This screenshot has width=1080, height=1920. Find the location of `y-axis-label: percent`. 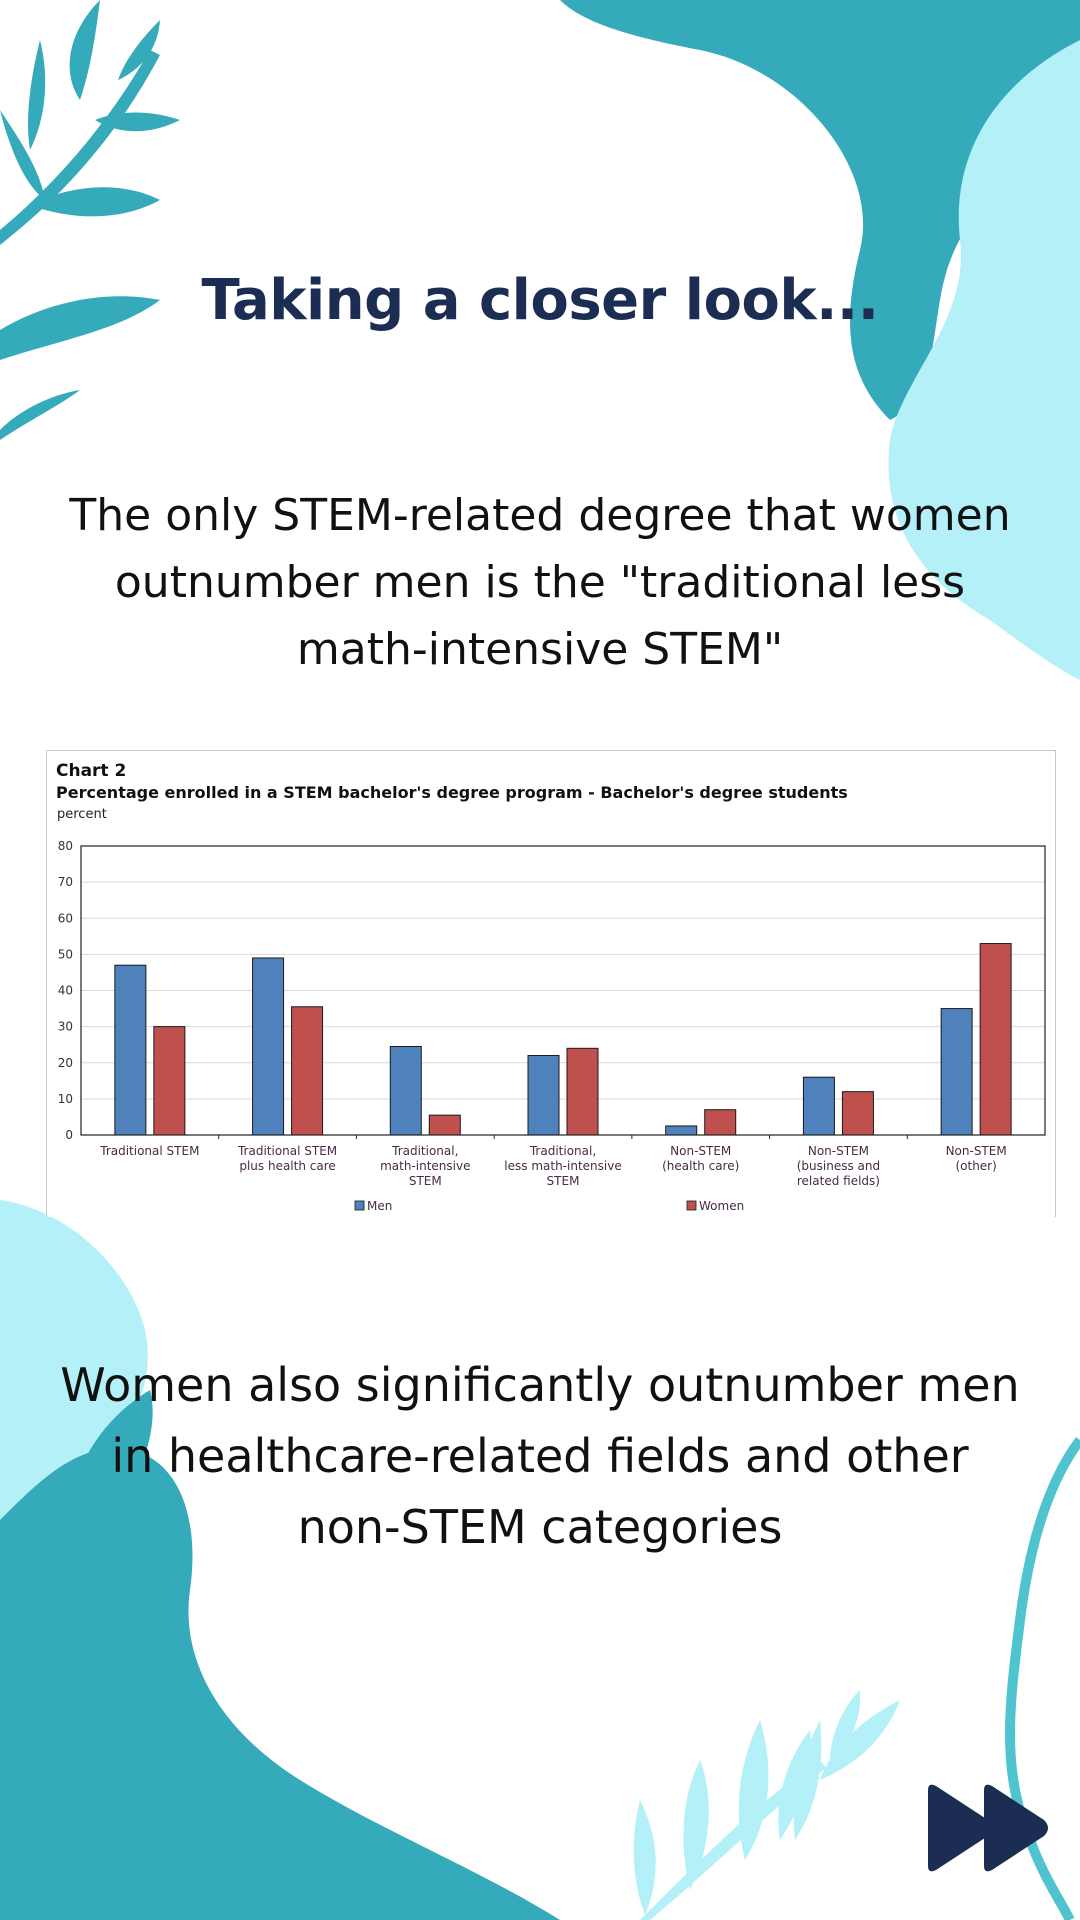

y-axis-label: percent is located at coordinates (82, 814).